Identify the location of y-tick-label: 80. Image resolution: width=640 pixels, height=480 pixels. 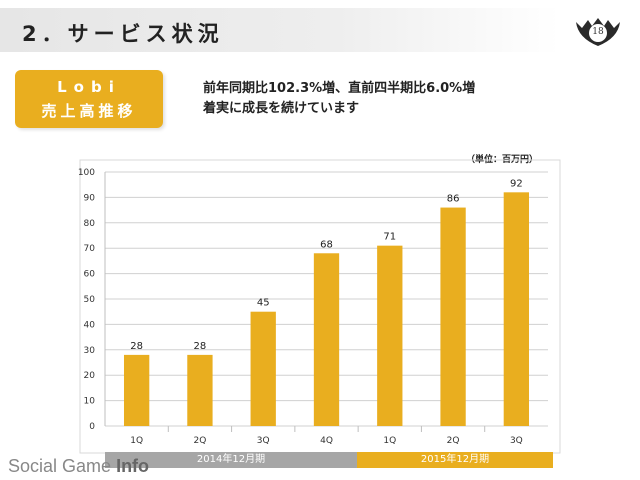
(90, 224).